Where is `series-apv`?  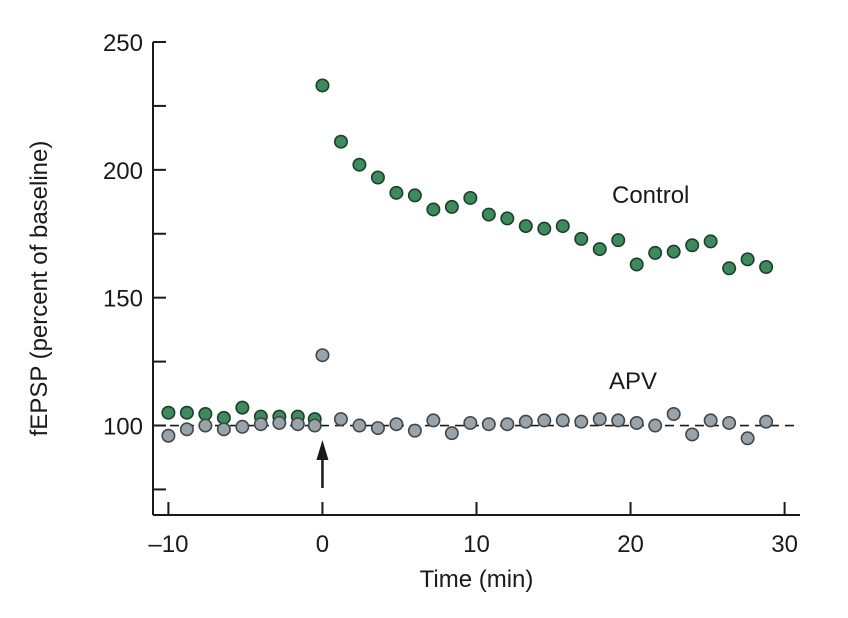
series-apv is located at coordinates (467, 397).